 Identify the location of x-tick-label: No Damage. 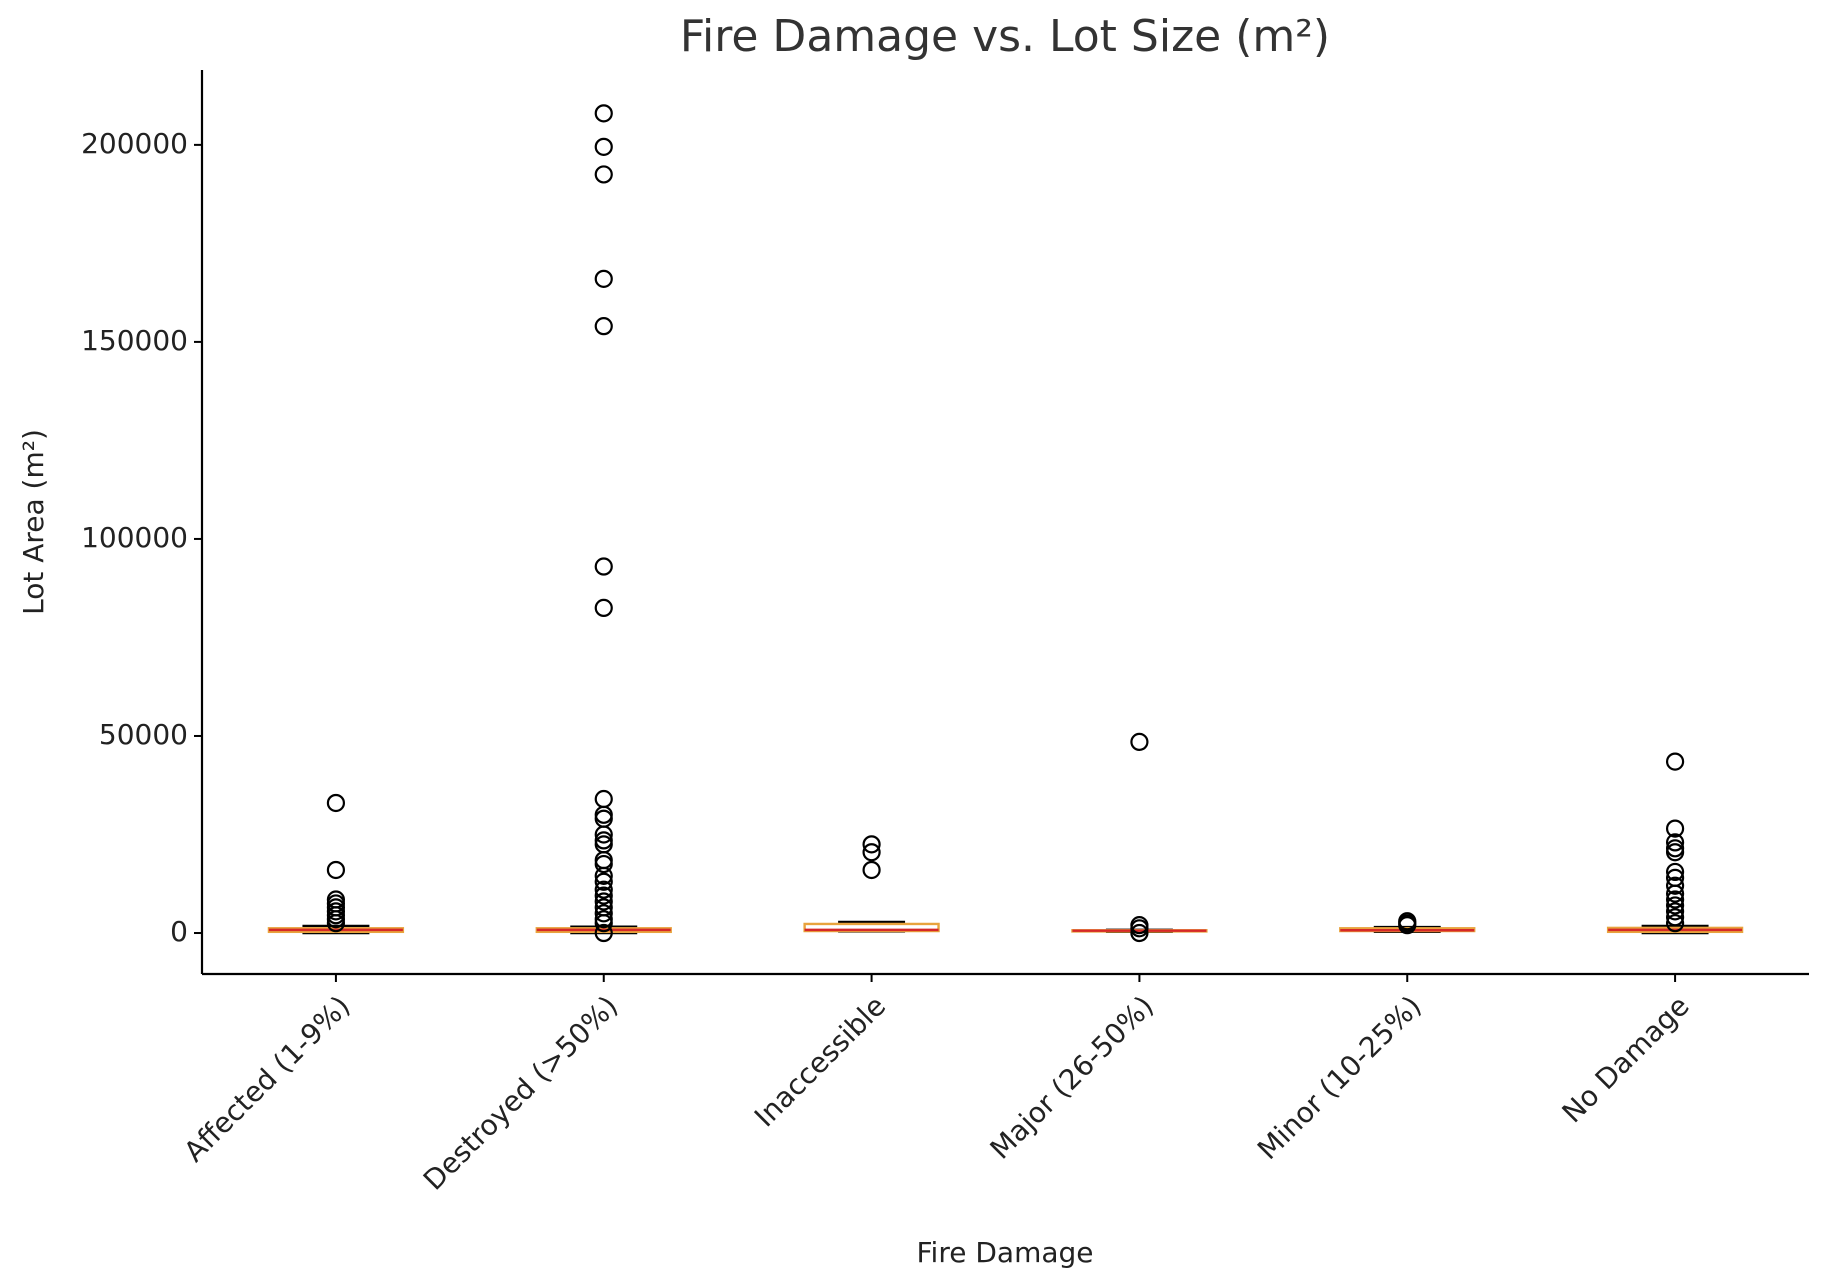
(1626, 1059).